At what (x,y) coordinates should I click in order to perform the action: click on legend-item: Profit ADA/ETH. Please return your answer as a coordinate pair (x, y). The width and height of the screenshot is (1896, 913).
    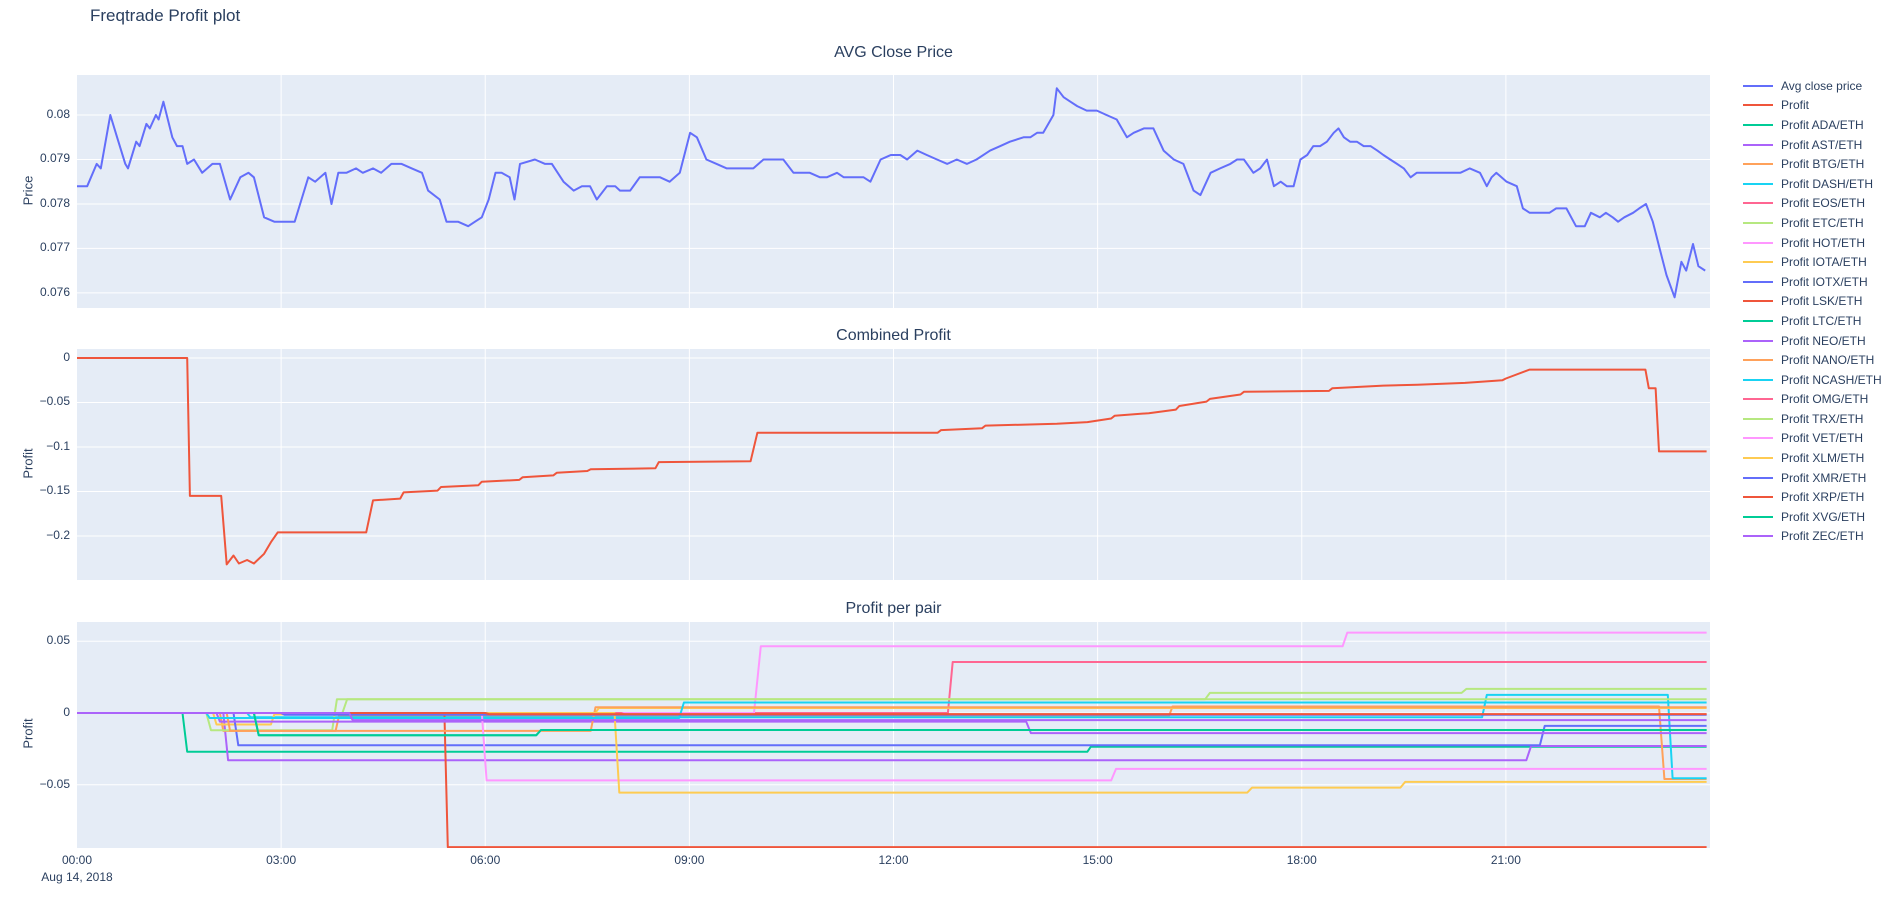
    Looking at the image, I should click on (1812, 125).